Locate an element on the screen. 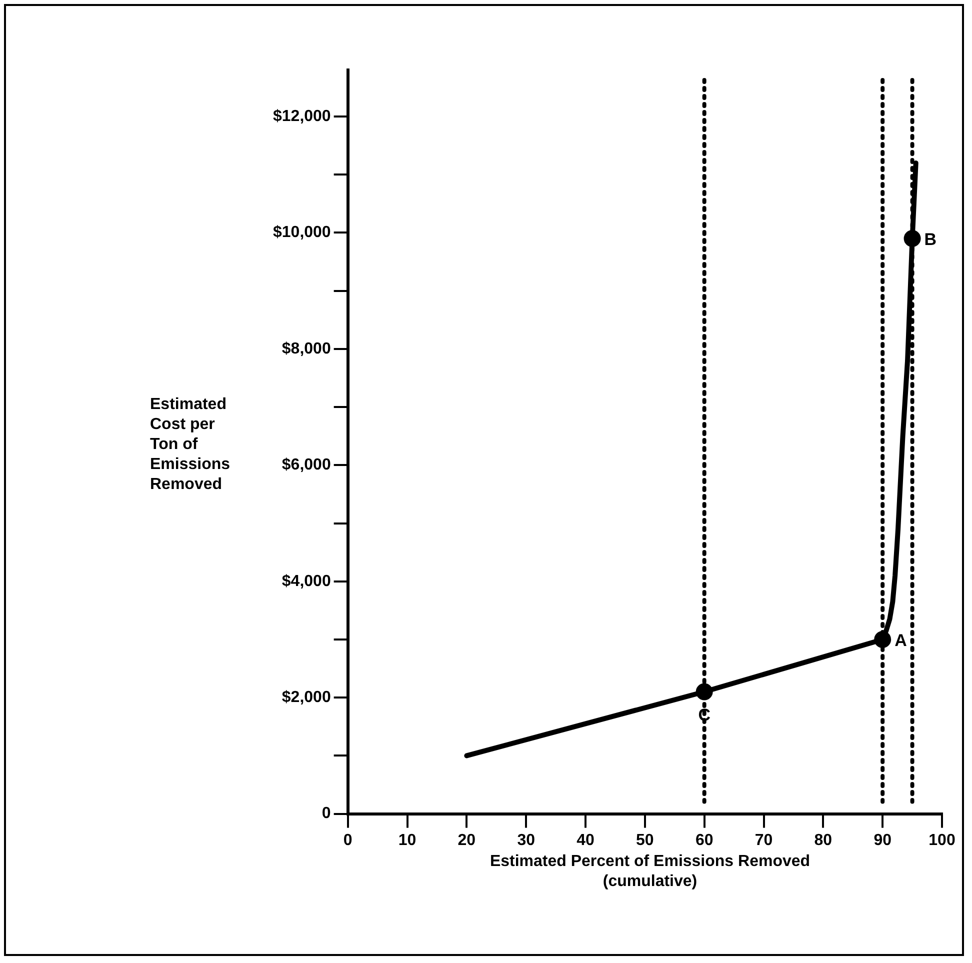 This screenshot has height=963, width=972. x-axis-title: Estimated Percent of Emissions Removed (cumulative) is located at coordinates (650, 872).